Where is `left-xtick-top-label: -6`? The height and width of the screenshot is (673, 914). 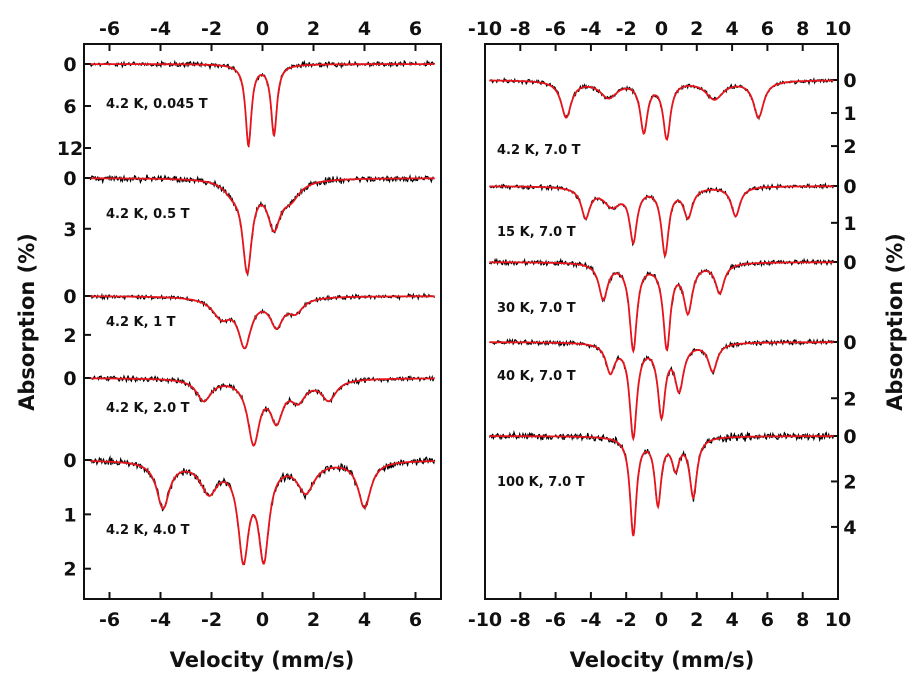 left-xtick-top-label: -6 is located at coordinates (109, 29).